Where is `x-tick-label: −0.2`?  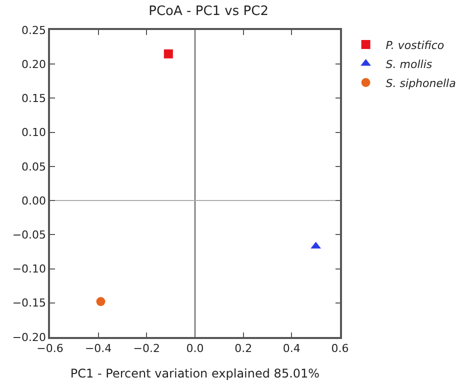
x-tick-label: −0.2 is located at coordinates (146, 348).